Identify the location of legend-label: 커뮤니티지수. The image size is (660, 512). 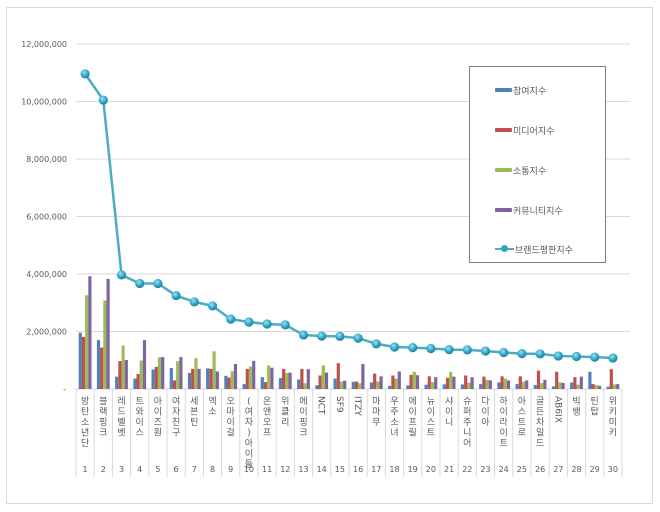
(538, 211).